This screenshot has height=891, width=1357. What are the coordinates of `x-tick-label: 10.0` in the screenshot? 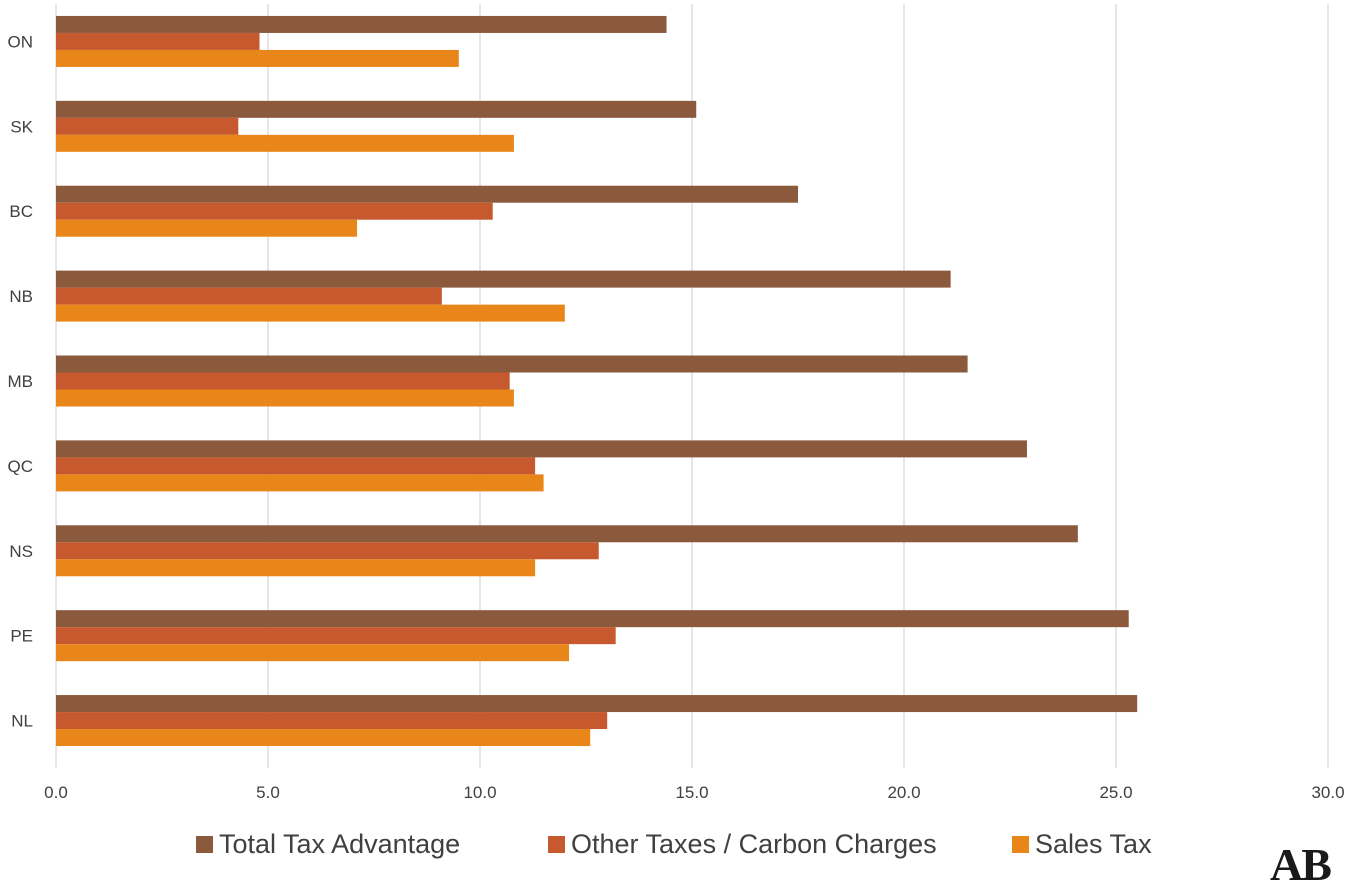 It's located at (479, 792).